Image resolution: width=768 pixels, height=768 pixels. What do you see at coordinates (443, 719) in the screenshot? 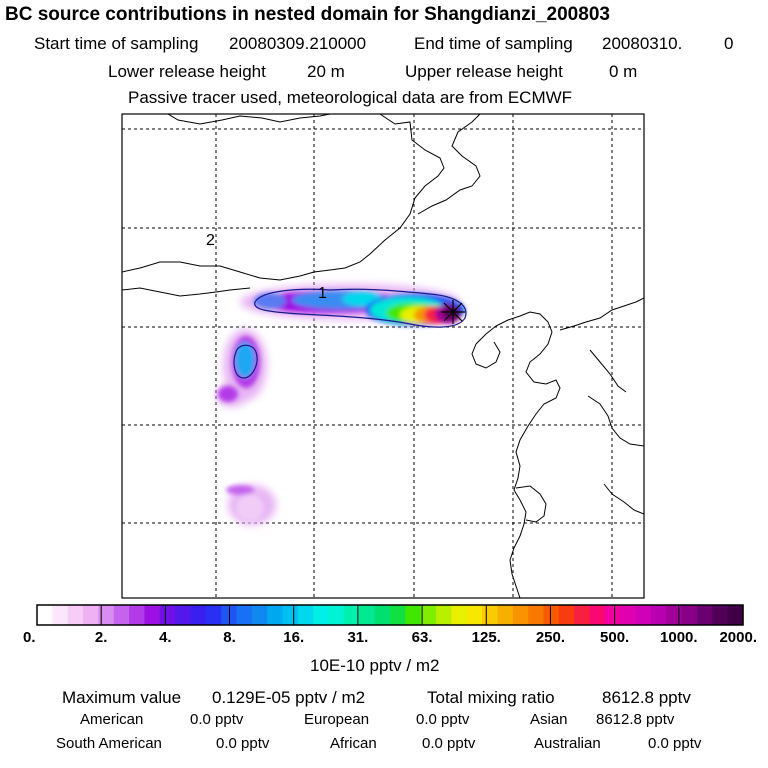
I see `region-european-value: 0.0 pptv` at bounding box center [443, 719].